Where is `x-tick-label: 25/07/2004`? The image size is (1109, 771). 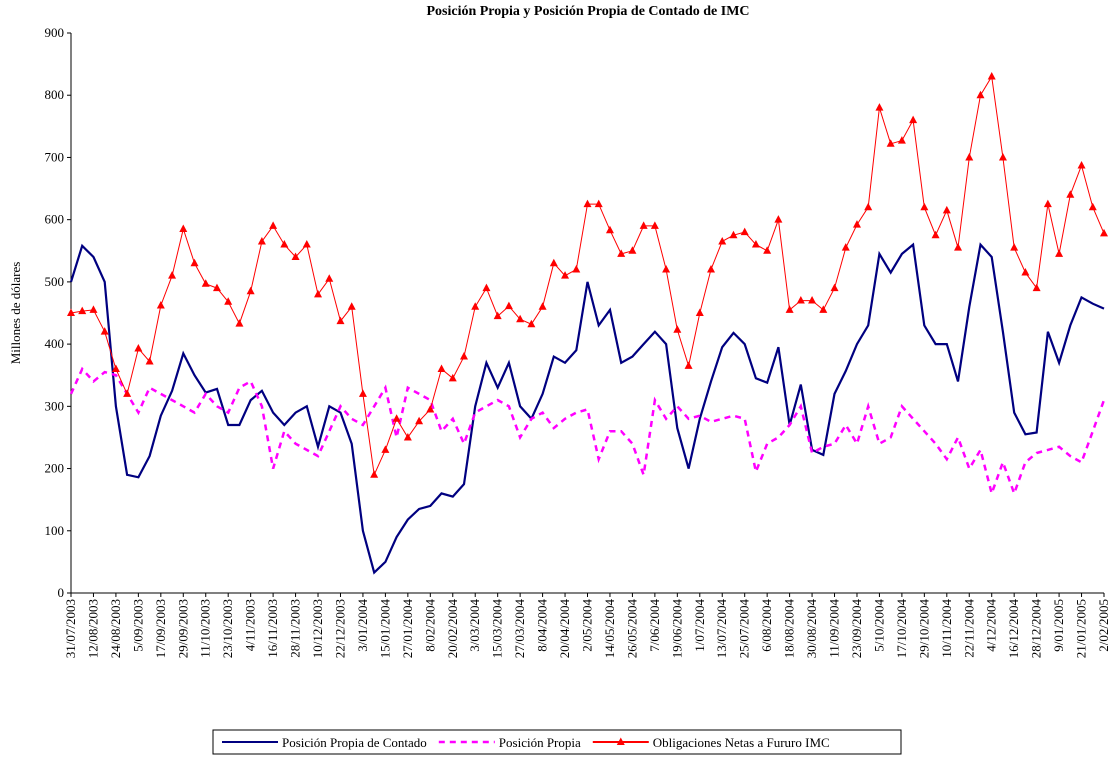
x-tick-label: 25/07/2004 is located at coordinates (744, 629).